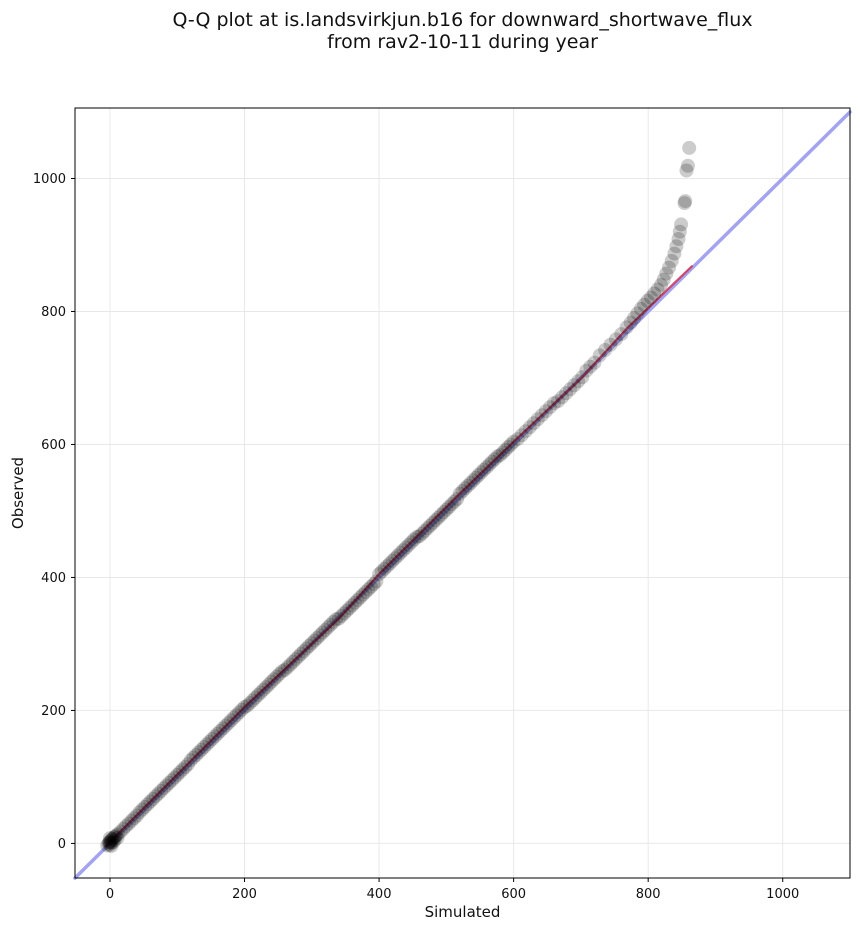 Image resolution: width=860 pixels, height=934 pixels. What do you see at coordinates (462, 42) in the screenshot?
I see `chart-title-line2: from rav2-10-11 during year` at bounding box center [462, 42].